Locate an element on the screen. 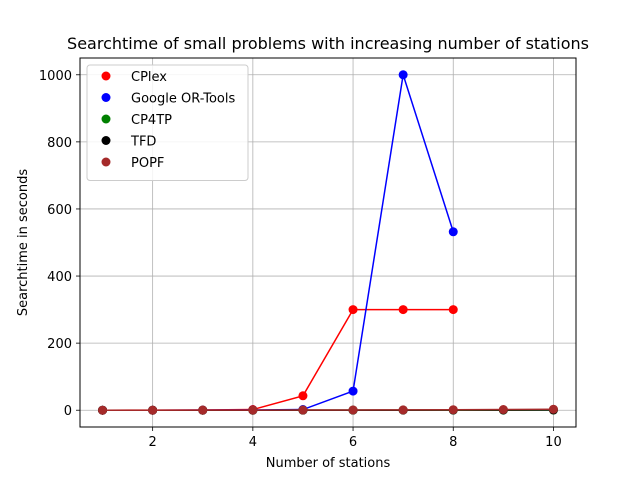 The width and height of the screenshot is (640, 480). y-tick-label: 800 is located at coordinates (59, 143).